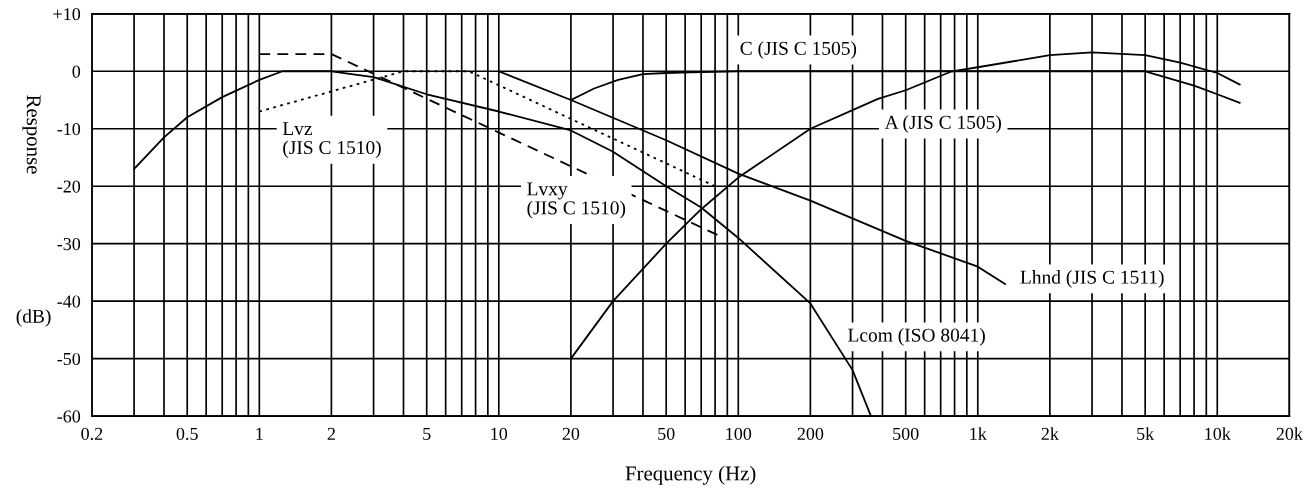 The height and width of the screenshot is (493, 1313). Describe the element at coordinates (739, 433) in the screenshot. I see `x-tick-label: 100` at that location.